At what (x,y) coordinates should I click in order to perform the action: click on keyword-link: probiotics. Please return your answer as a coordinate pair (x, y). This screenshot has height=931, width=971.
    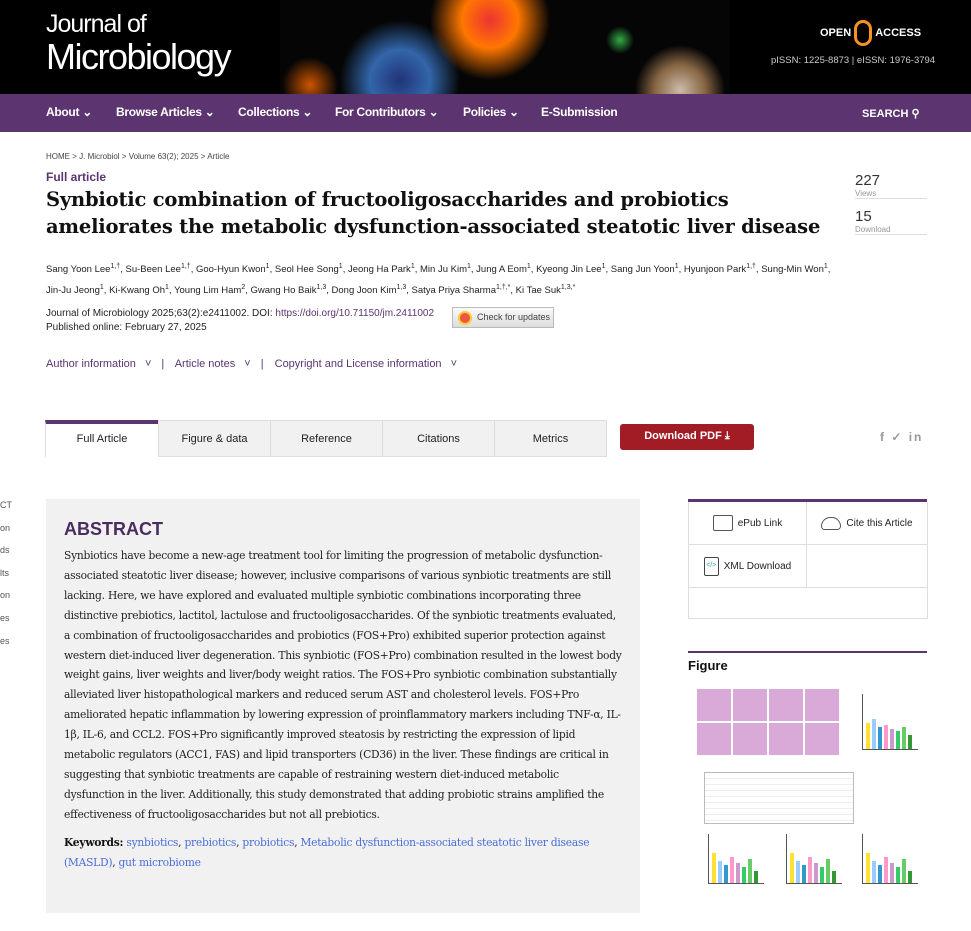
    Looking at the image, I should click on (268, 842).